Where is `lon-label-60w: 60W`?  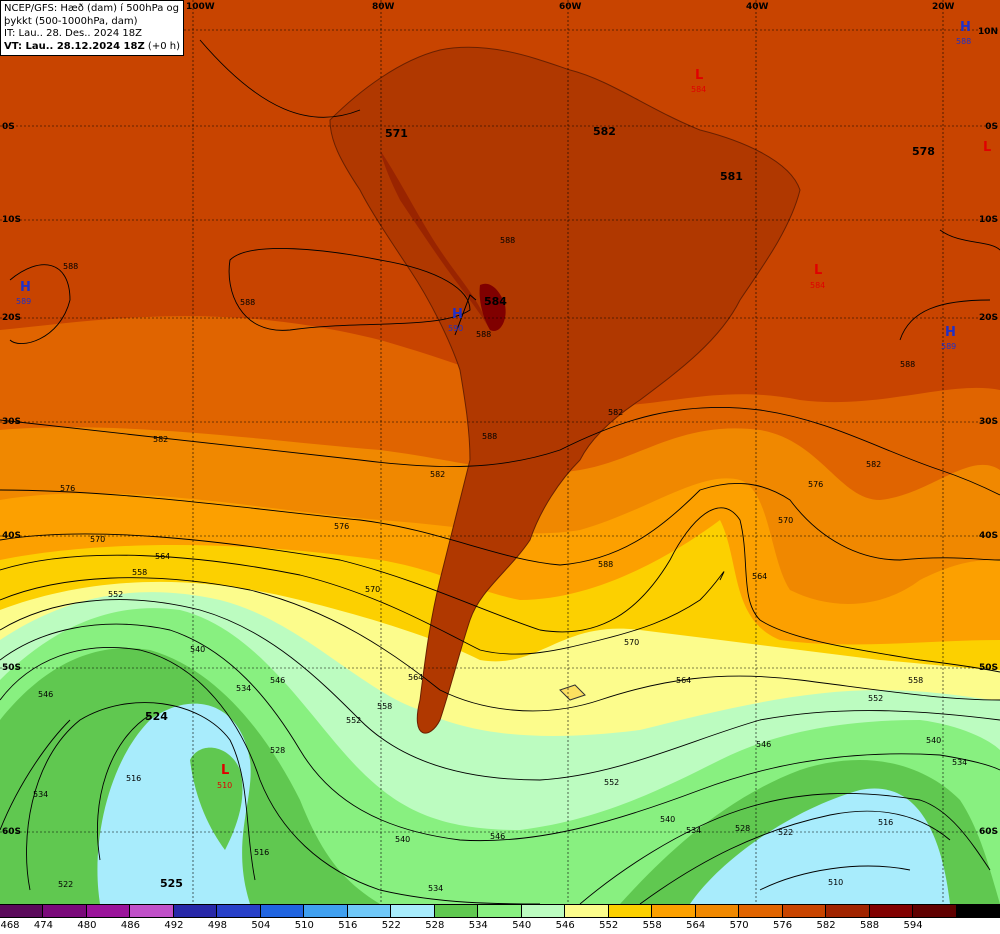
lon-label-60w: 60W is located at coordinates (570, 7).